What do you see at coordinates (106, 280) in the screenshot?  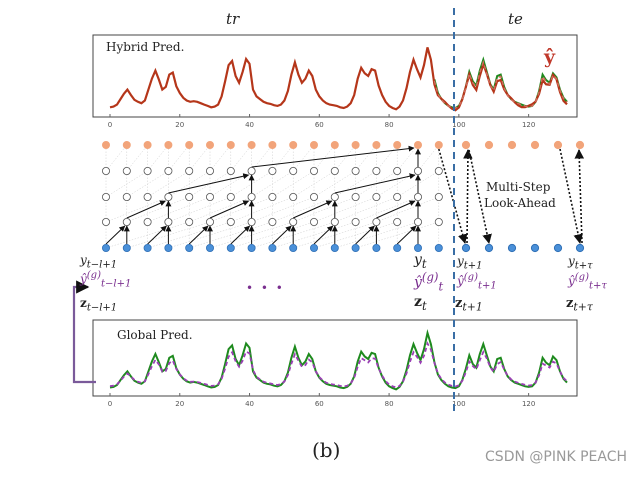 I see `g-label-t-l1: ŷ(g)t−l+1` at bounding box center [106, 280].